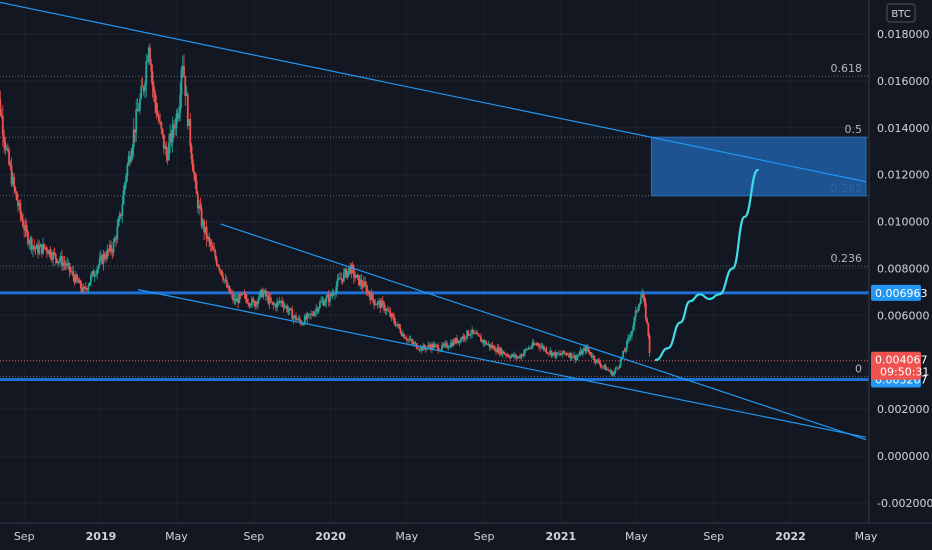 The height and width of the screenshot is (550, 932). I want to click on fib-level-label: 0.5, so click(854, 129).